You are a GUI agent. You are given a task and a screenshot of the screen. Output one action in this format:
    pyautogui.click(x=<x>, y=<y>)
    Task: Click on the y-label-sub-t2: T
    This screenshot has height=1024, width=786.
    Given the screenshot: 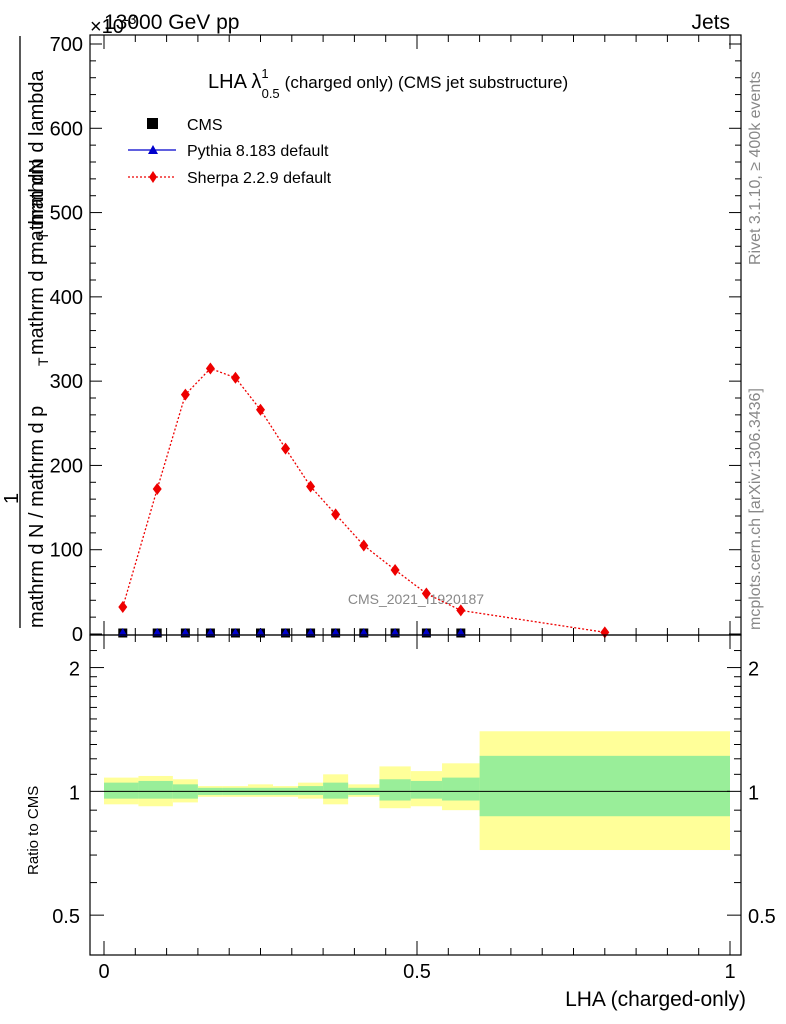 What is the action you would take?
    pyautogui.click(x=43, y=235)
    